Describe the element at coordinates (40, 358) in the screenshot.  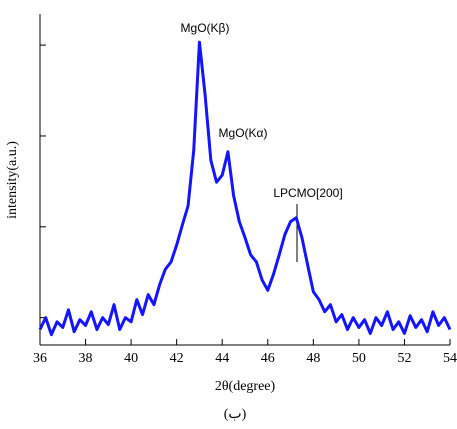
I see `x-tick-label: 36` at that location.